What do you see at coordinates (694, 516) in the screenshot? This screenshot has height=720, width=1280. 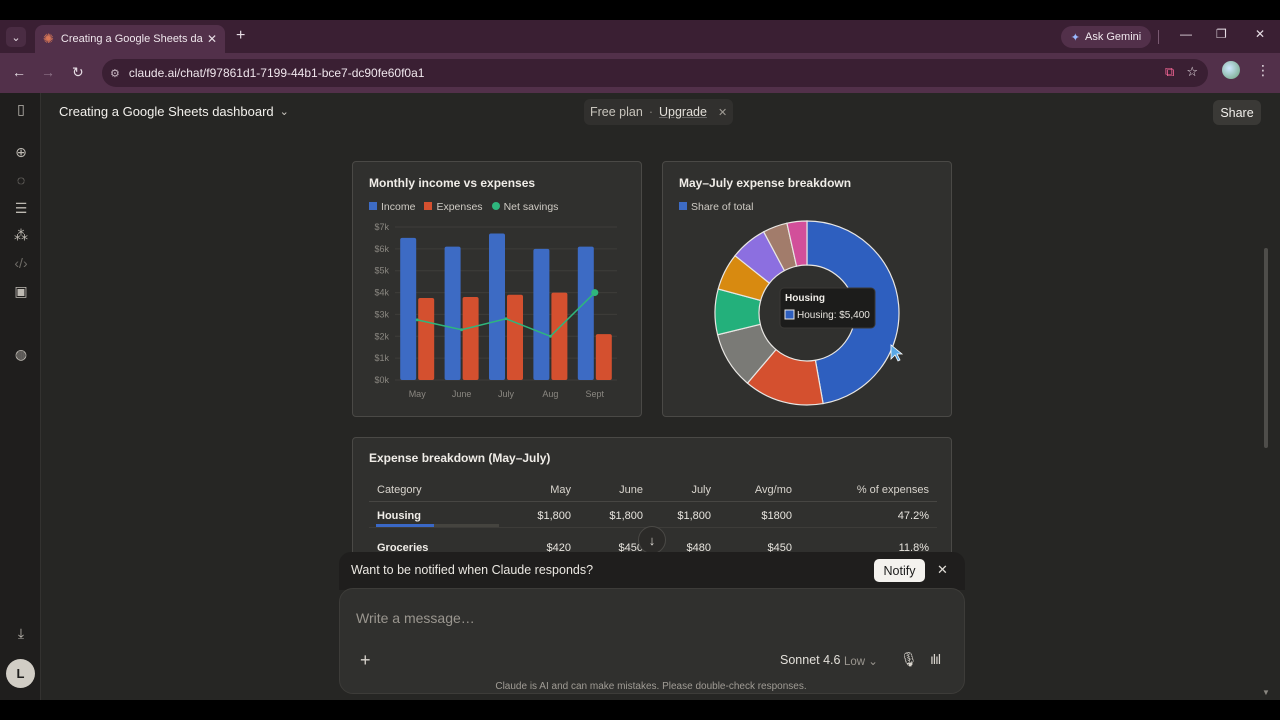 I see `cell-july: $1,800` at bounding box center [694, 516].